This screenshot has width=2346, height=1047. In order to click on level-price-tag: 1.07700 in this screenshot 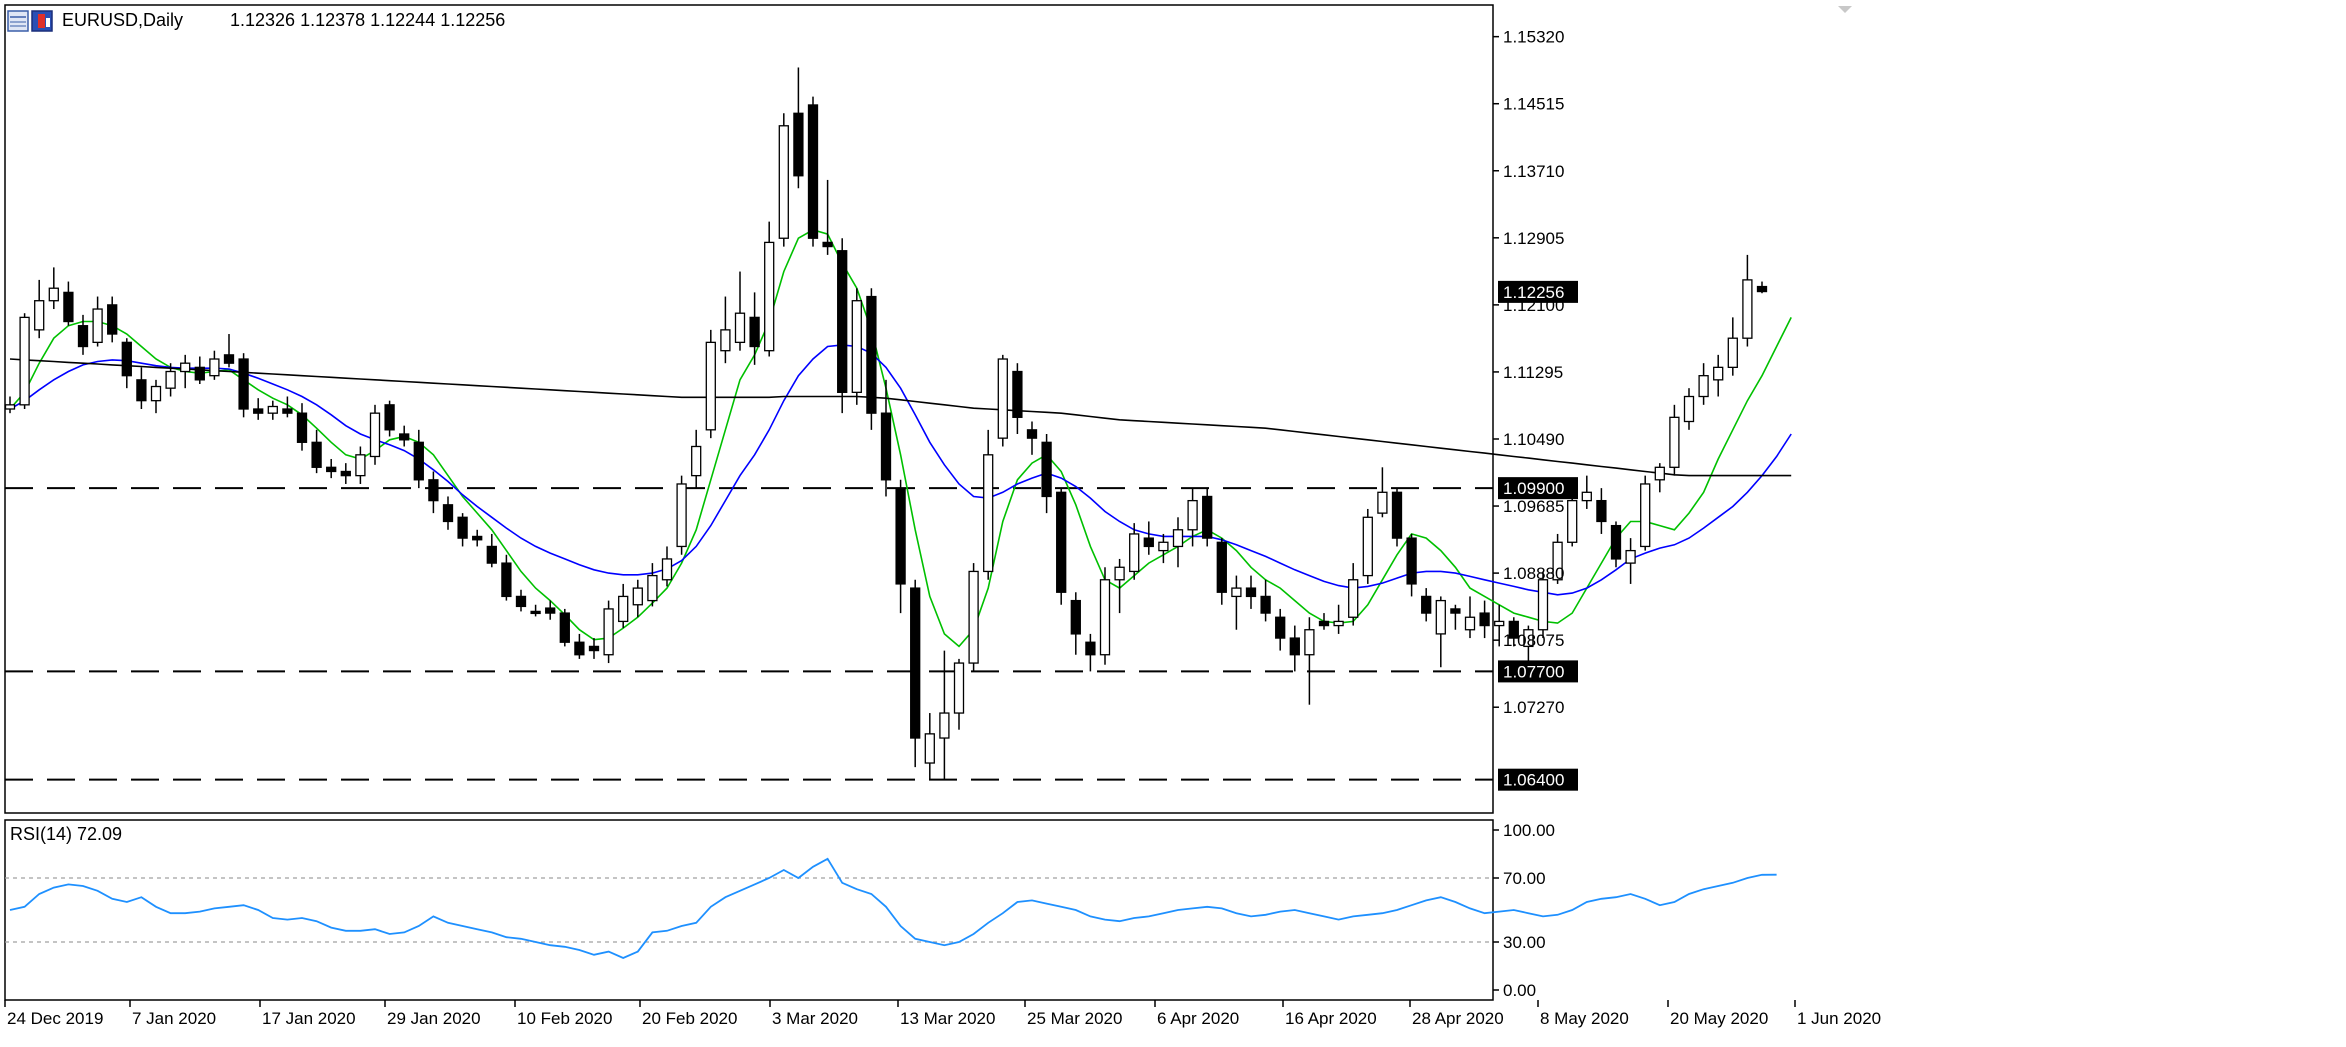, I will do `click(1533, 671)`.